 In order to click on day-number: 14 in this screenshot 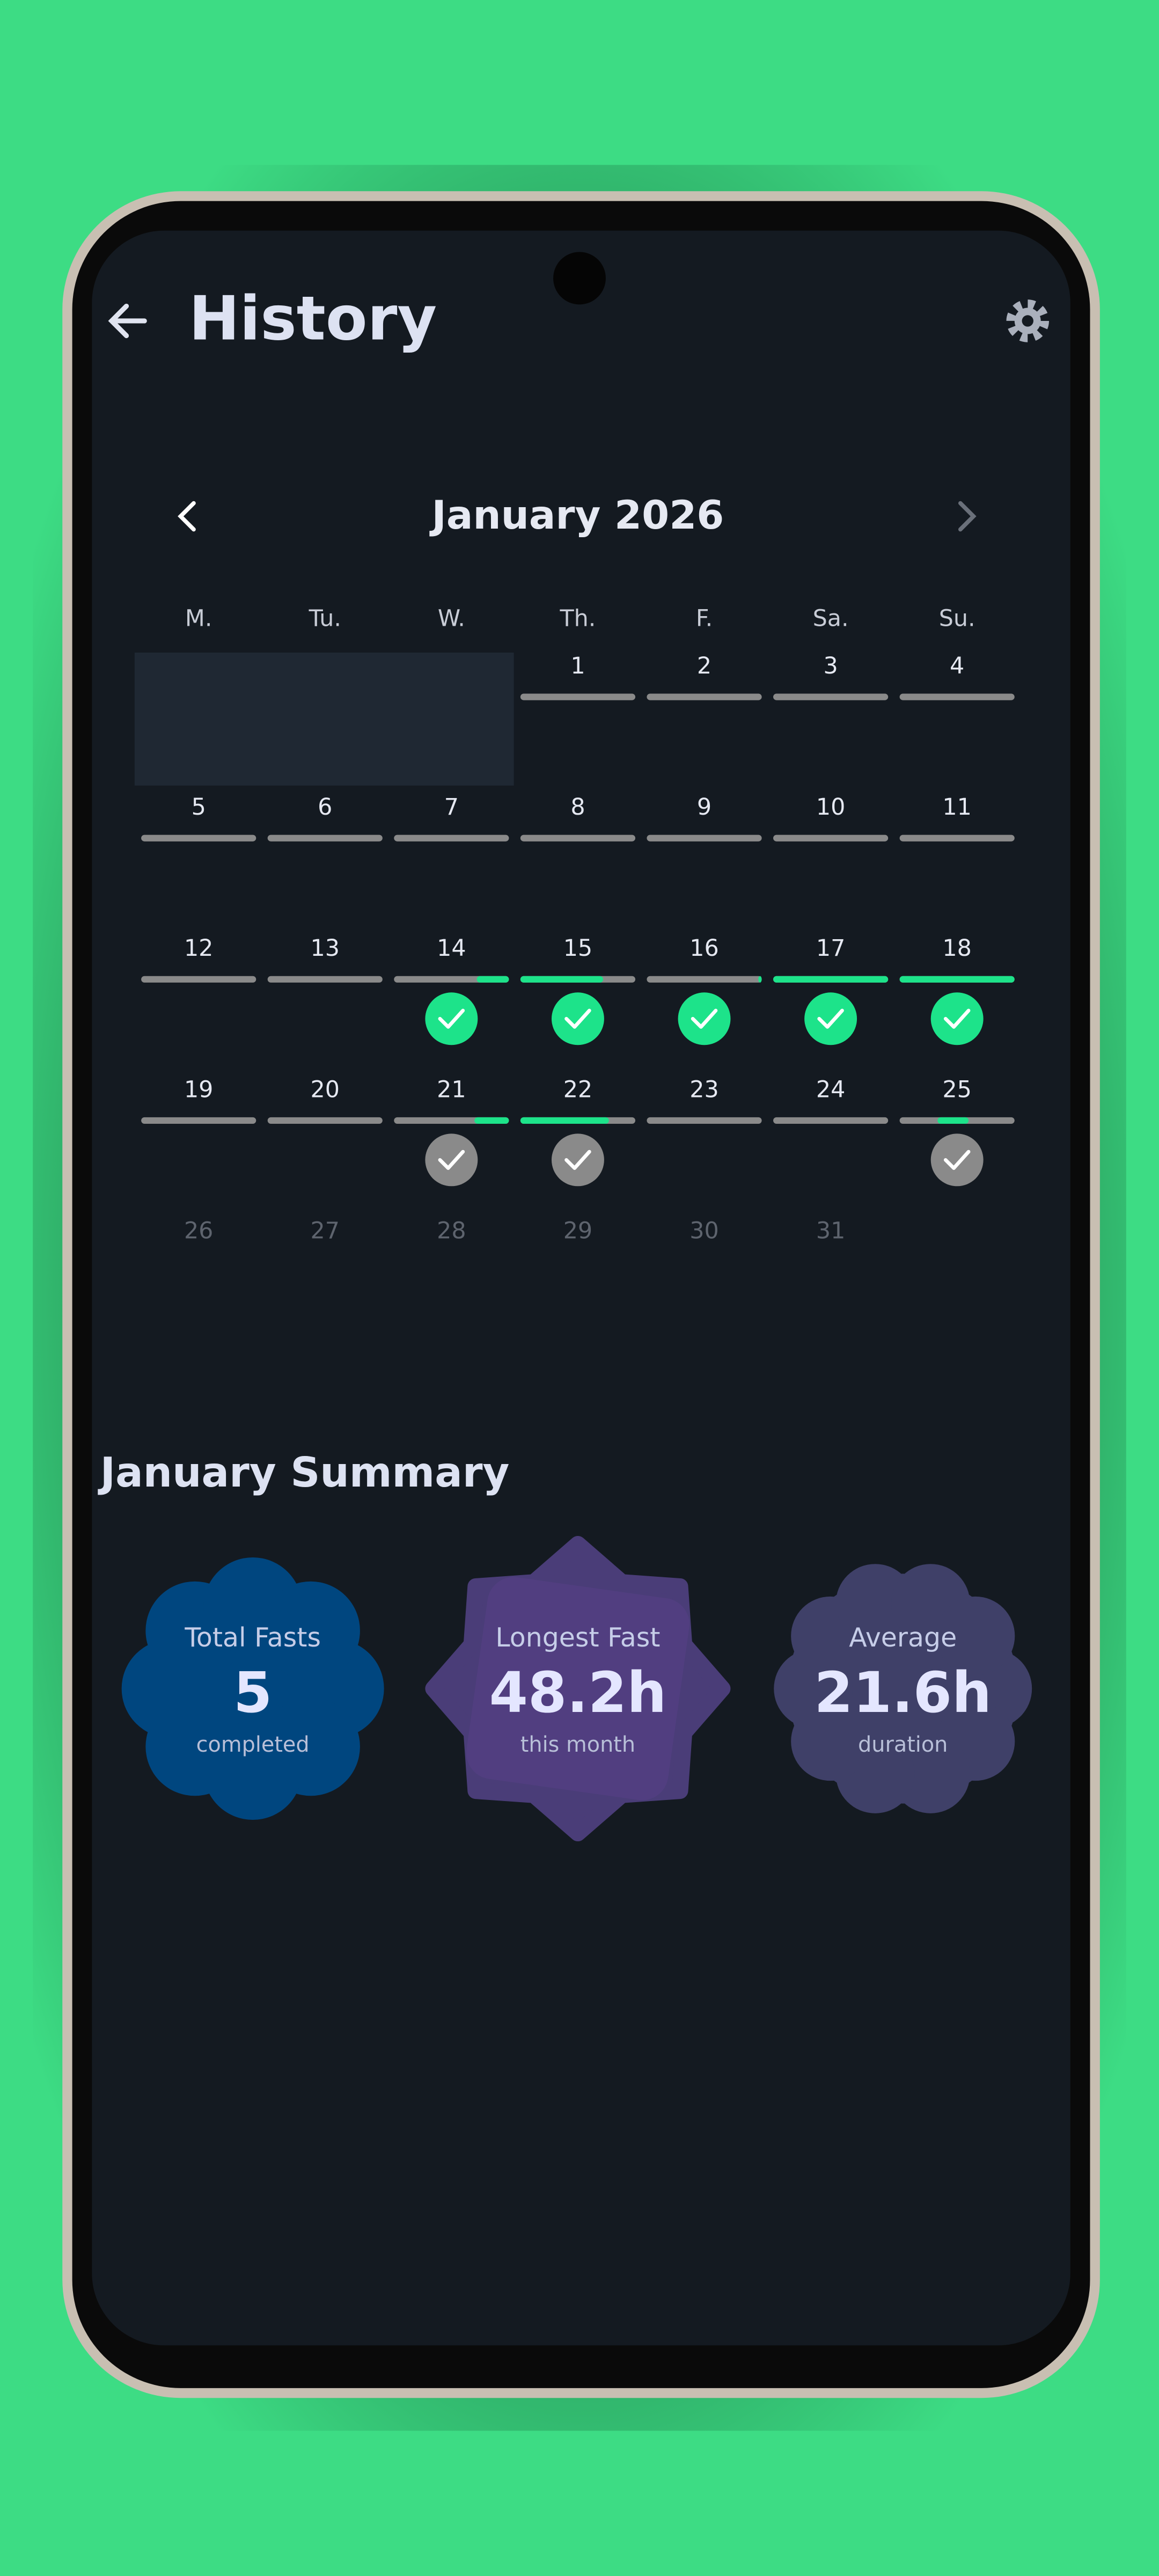, I will do `click(451, 948)`.